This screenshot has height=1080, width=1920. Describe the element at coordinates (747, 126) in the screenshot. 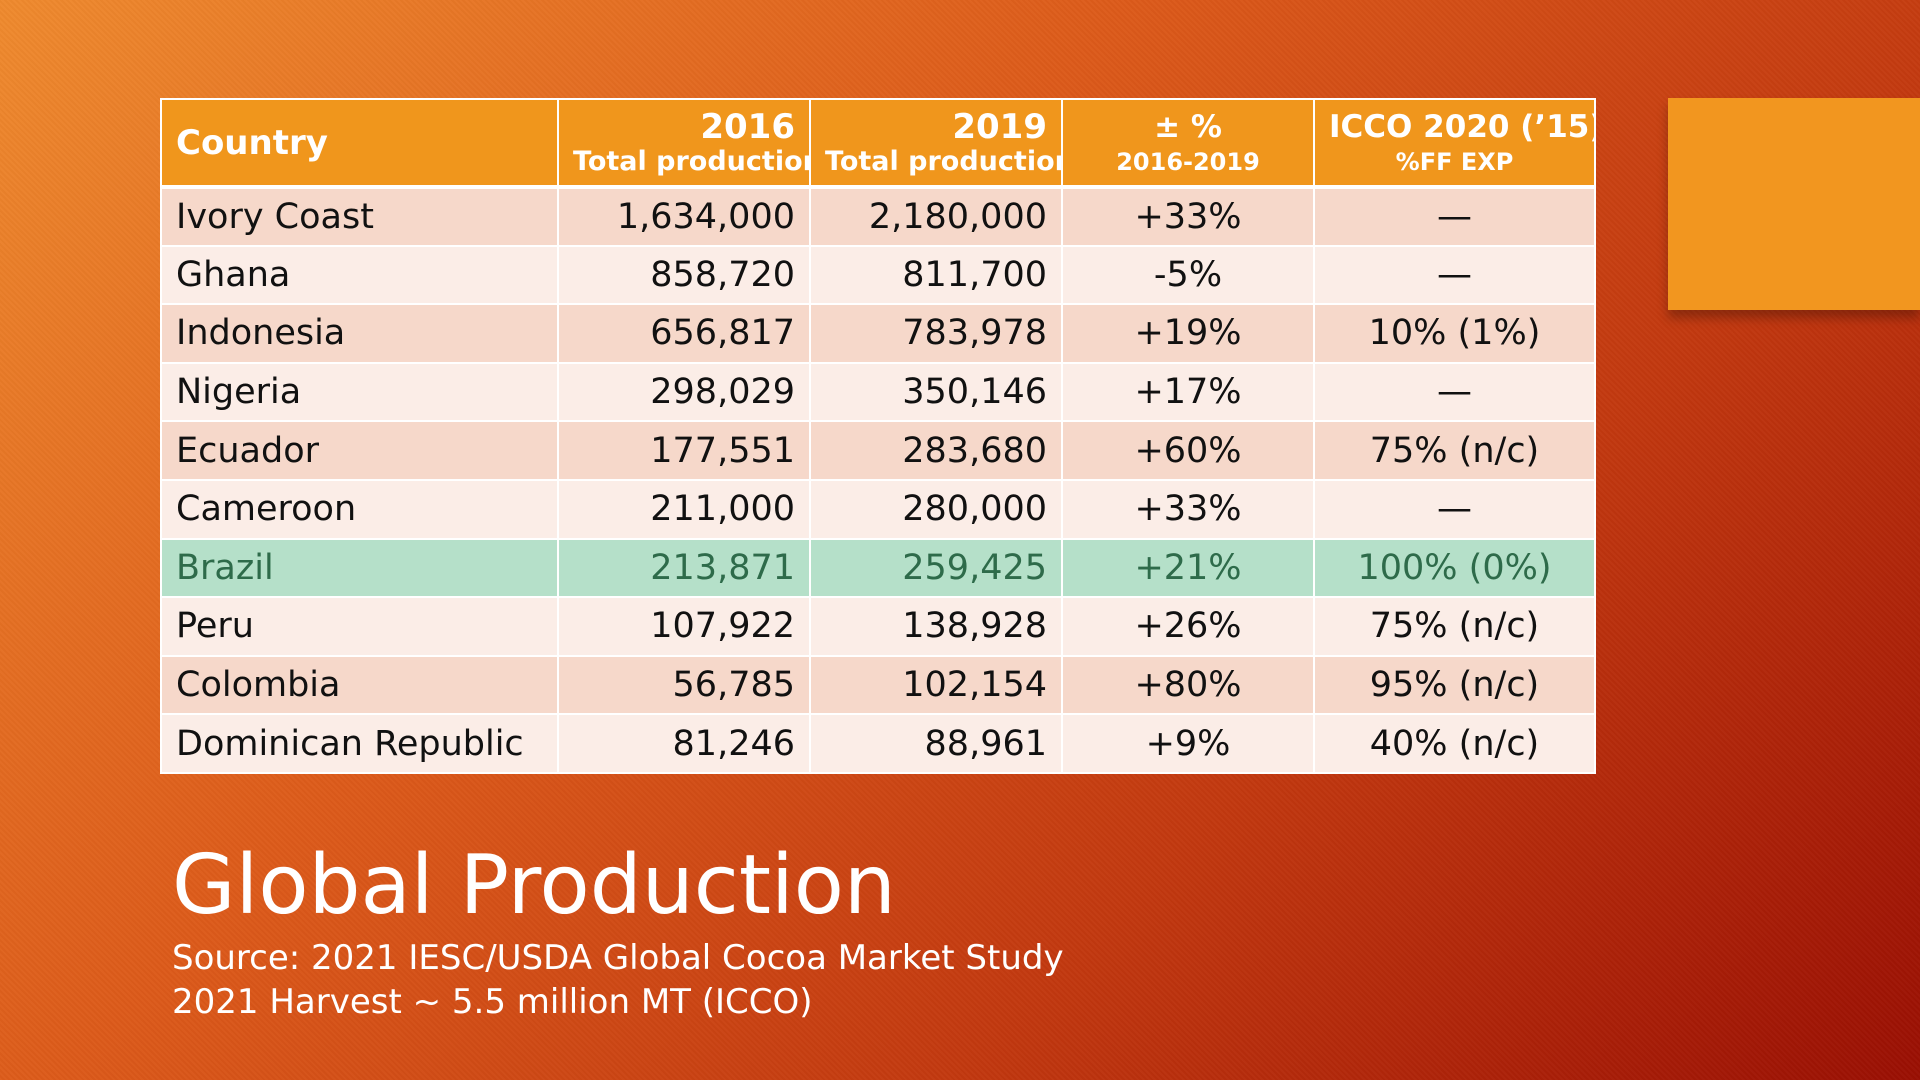

I see `header-2016-year: 2016` at that location.